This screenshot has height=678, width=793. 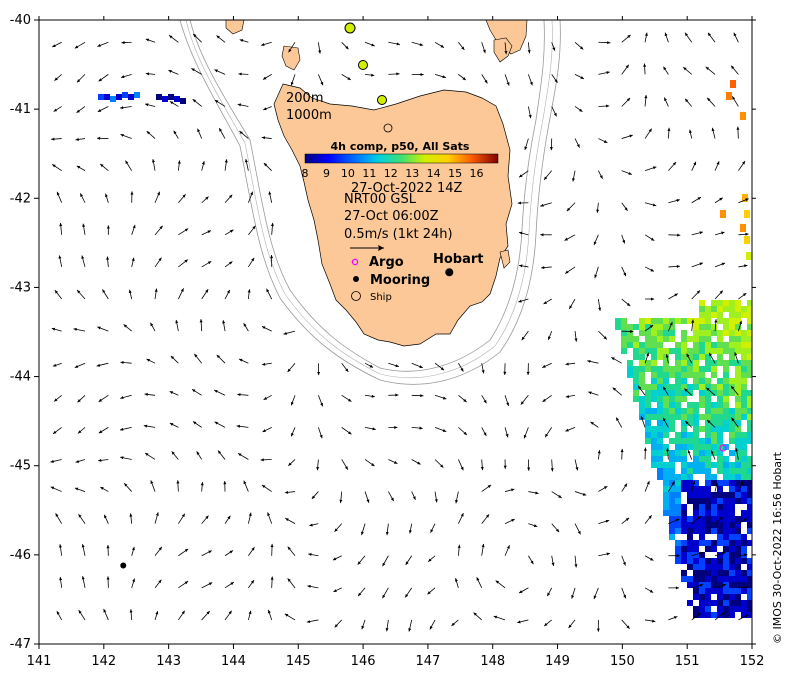 I want to click on contour-label-1000m: 1000m, so click(x=309, y=115).